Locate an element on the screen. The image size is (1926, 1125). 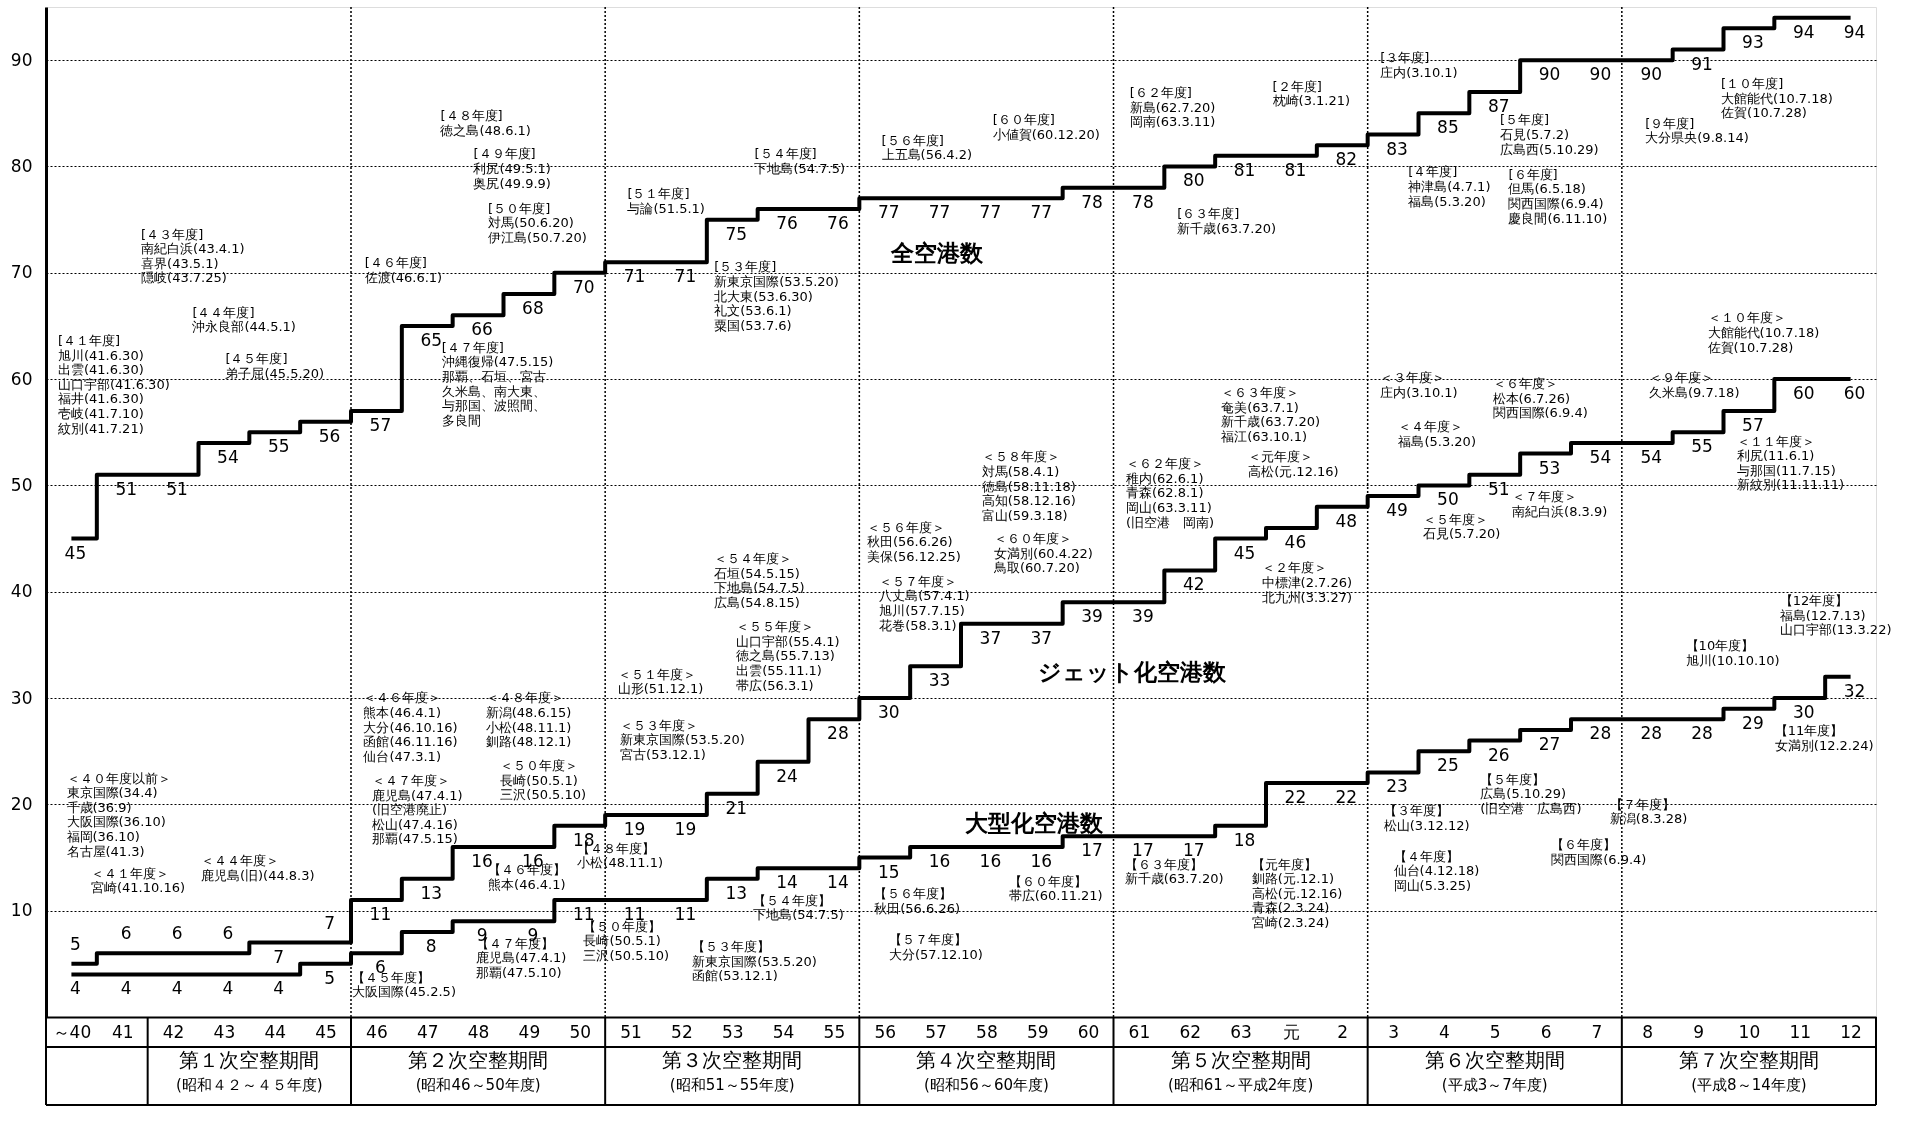
x-tick-label: 61 is located at coordinates (1139, 1031).